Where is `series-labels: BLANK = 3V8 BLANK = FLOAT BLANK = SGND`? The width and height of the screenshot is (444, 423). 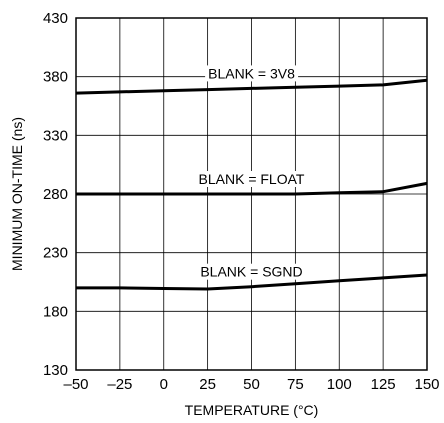 series-labels: BLANK = 3V8 BLANK = FLOAT BLANK = SGND is located at coordinates (251, 172).